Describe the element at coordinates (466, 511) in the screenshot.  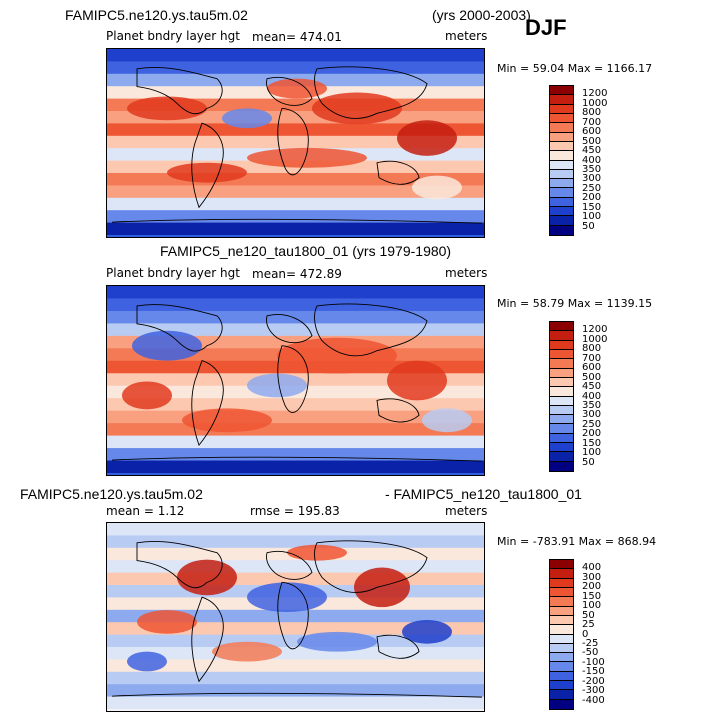
I see `panel3-units: meters` at that location.